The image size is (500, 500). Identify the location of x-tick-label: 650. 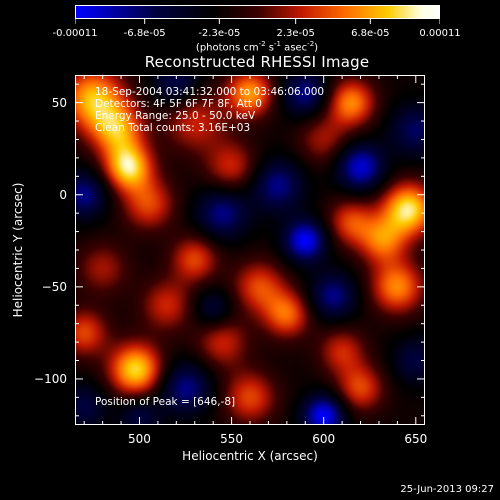
(416, 439).